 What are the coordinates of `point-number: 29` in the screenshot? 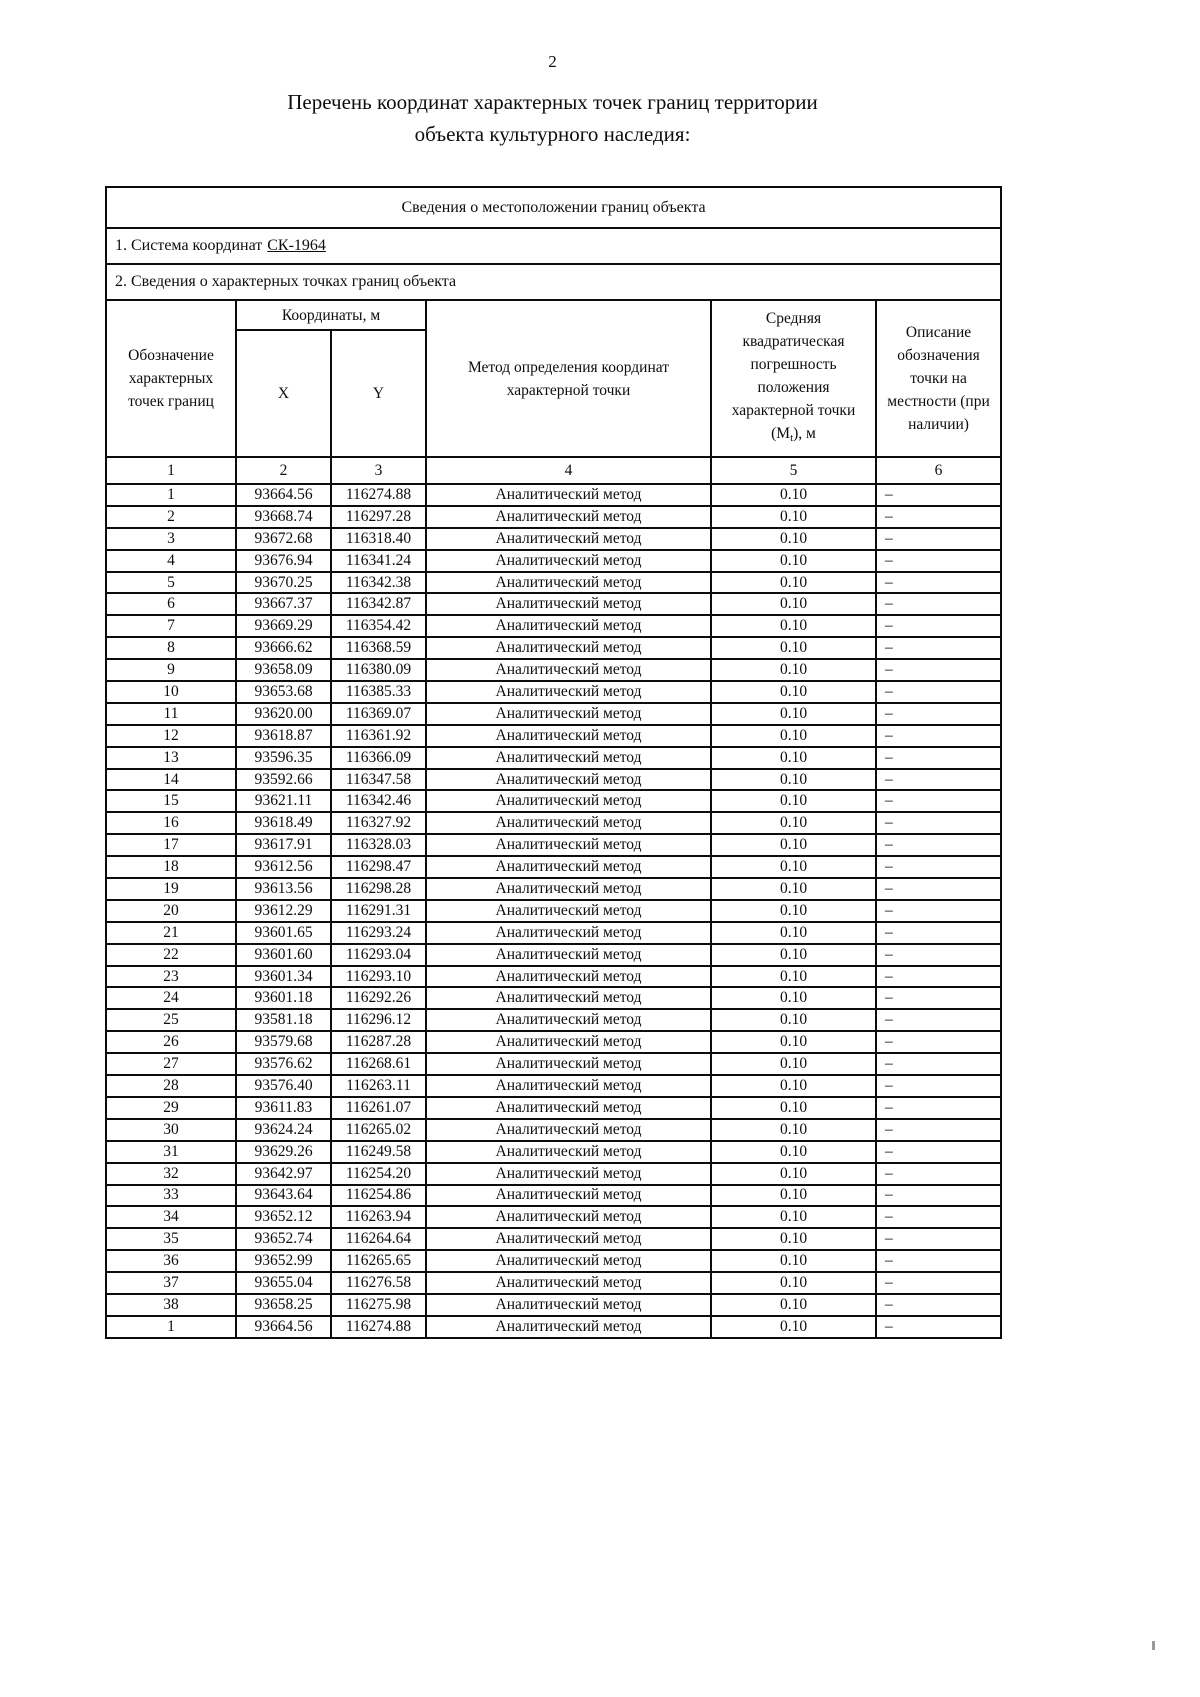 It's located at (171, 1107).